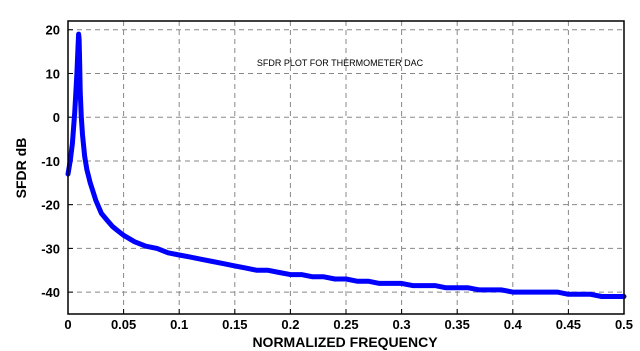 The height and width of the screenshot is (351, 640). I want to click on y-axis-title: SFDR dB, so click(21, 168).